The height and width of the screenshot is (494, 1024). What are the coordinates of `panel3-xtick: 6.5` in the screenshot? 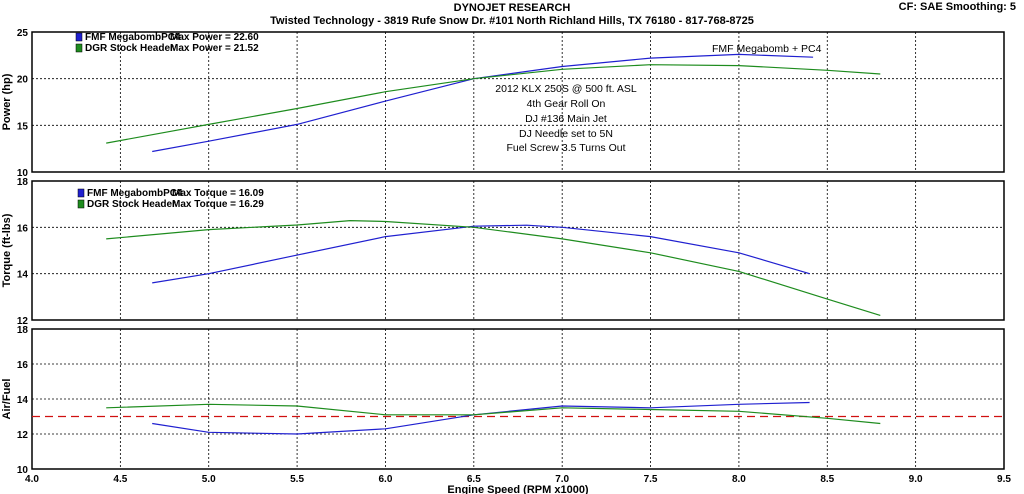 It's located at (474, 479).